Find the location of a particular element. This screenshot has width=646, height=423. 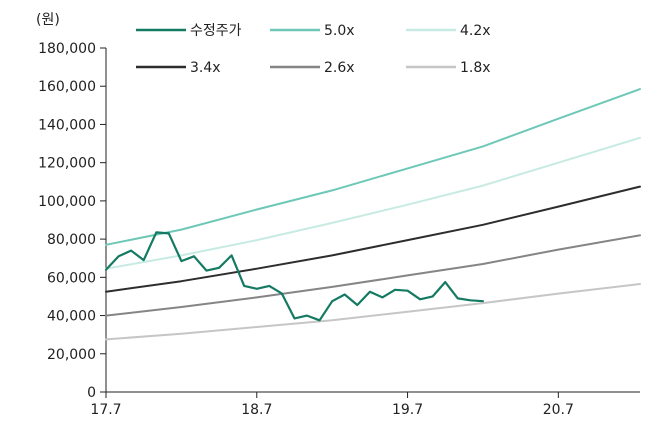

legend-label: 1.8x is located at coordinates (475, 68).